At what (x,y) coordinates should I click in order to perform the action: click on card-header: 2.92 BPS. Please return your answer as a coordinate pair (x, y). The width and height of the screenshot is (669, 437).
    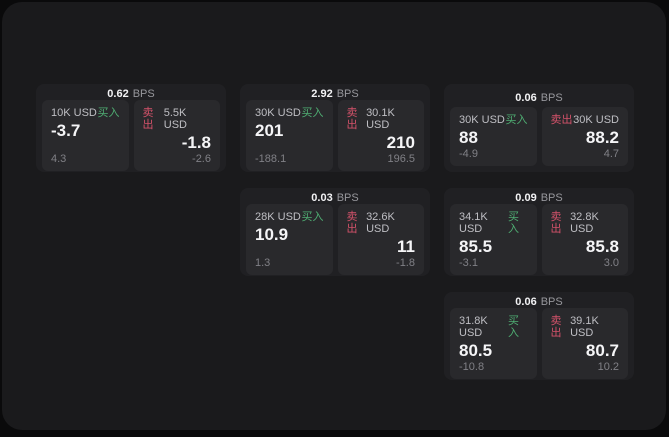
    Looking at the image, I should click on (335, 94).